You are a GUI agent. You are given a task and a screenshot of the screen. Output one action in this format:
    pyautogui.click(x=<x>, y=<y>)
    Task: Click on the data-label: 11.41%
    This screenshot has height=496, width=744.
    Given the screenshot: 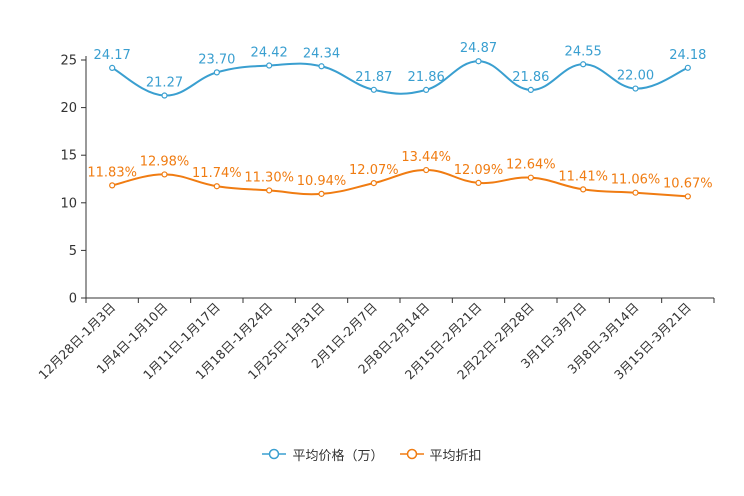 What is the action you would take?
    pyautogui.click(x=583, y=176)
    